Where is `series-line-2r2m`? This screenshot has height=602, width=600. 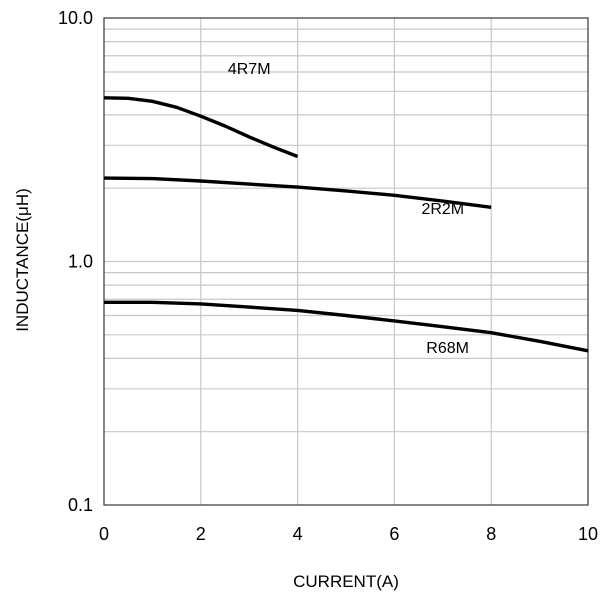 series-line-2r2m is located at coordinates (297, 192).